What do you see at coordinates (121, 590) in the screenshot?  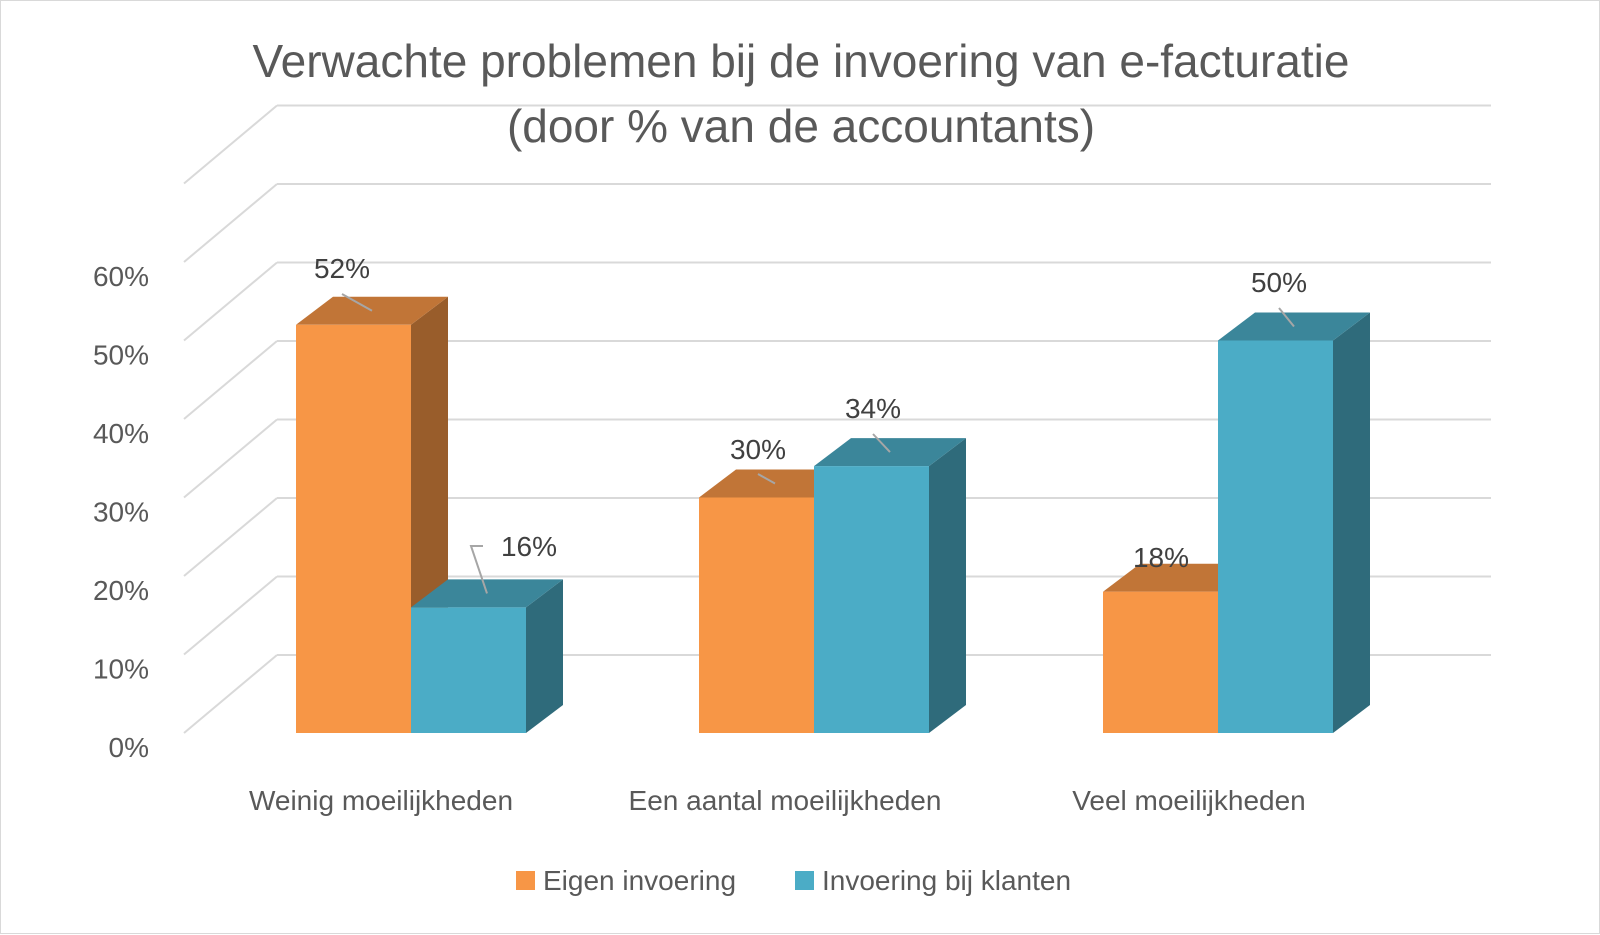 I see `y-tick-label: 20%` at bounding box center [121, 590].